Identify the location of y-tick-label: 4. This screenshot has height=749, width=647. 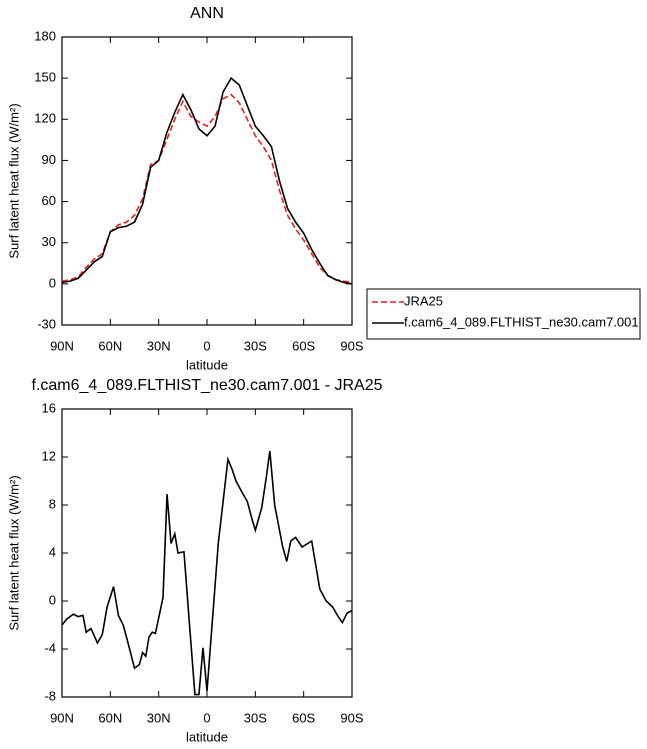
(52, 551).